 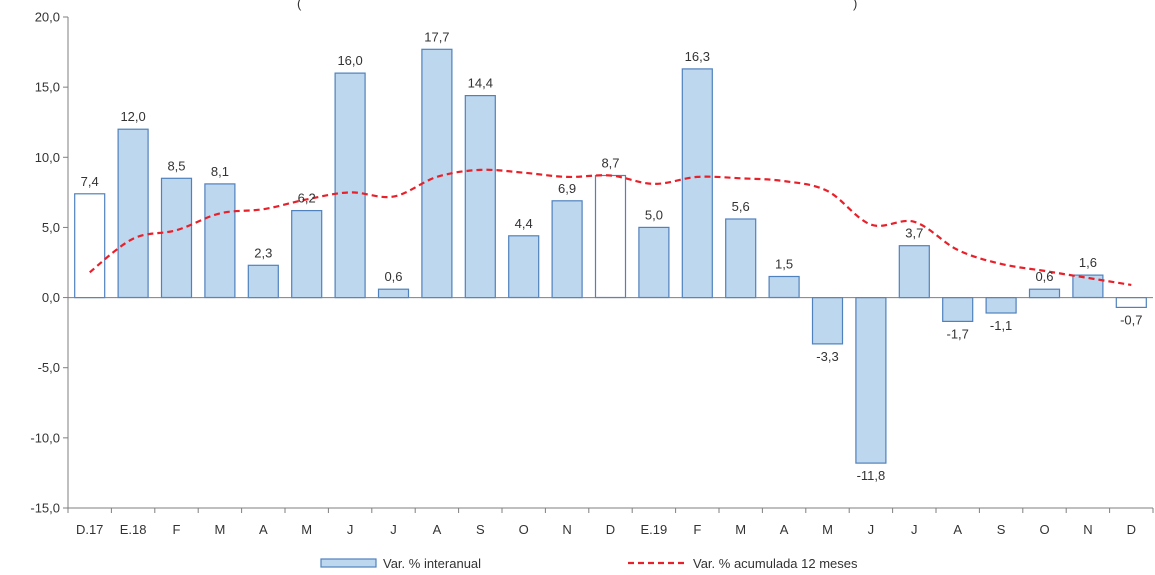 I want to click on x-tick-label-5: M, so click(x=306, y=529).